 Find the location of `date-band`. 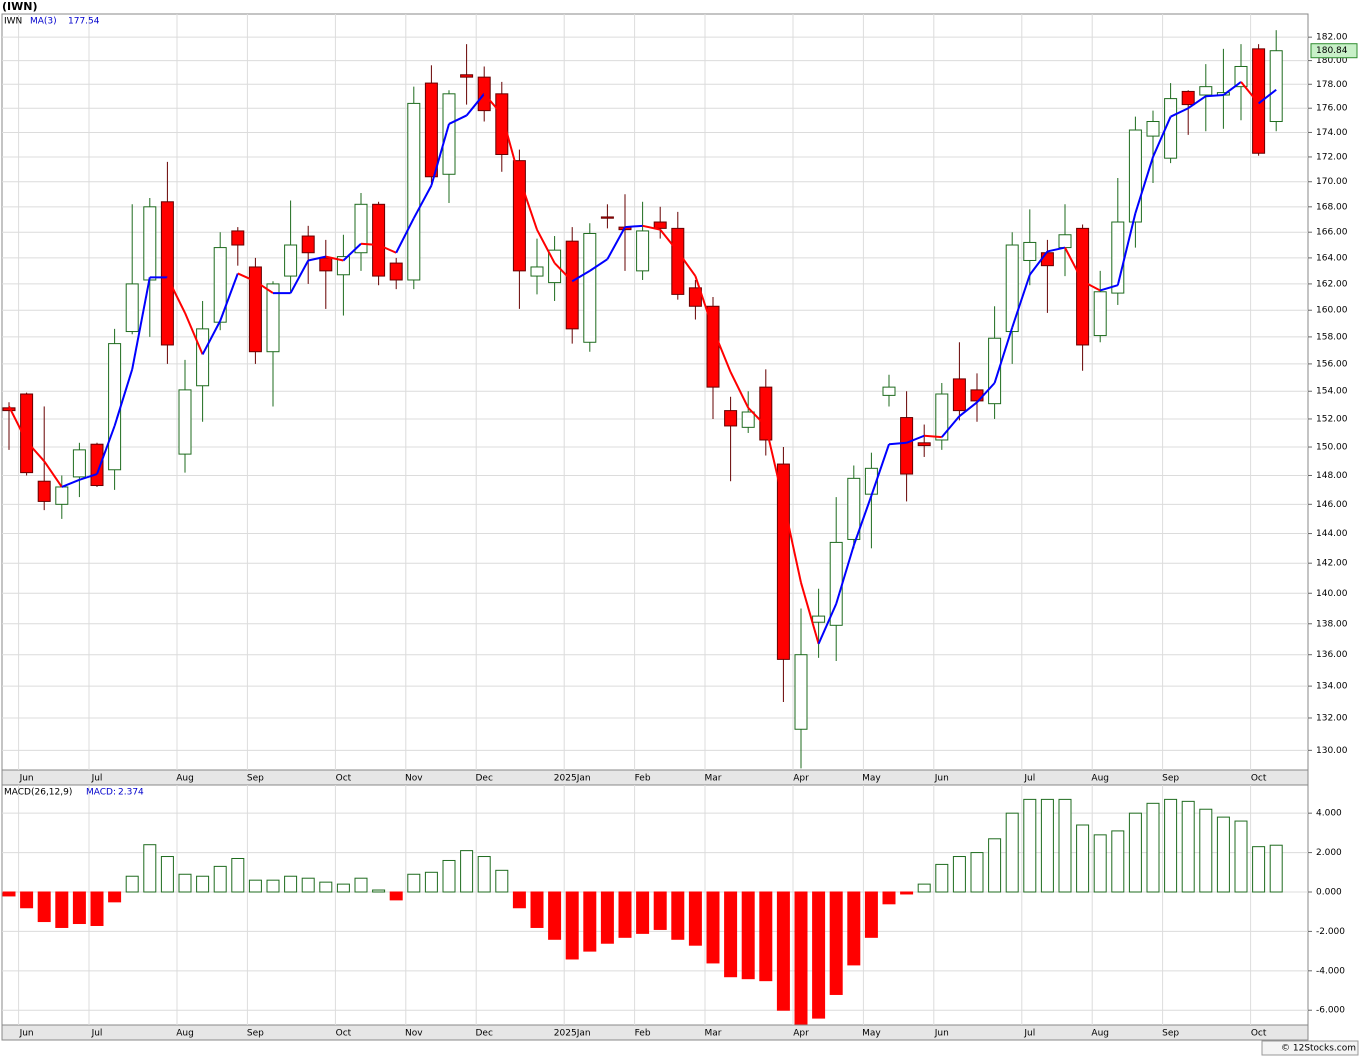

date-band is located at coordinates (655, 777).